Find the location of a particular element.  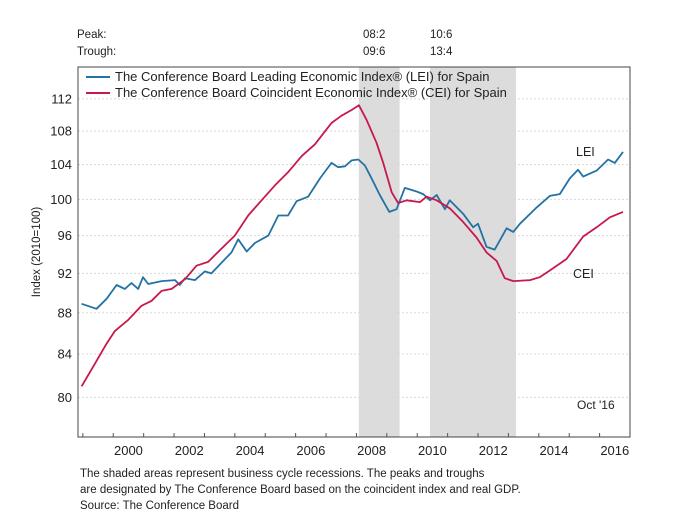

x-tick-label: 2010 is located at coordinates (432, 450).